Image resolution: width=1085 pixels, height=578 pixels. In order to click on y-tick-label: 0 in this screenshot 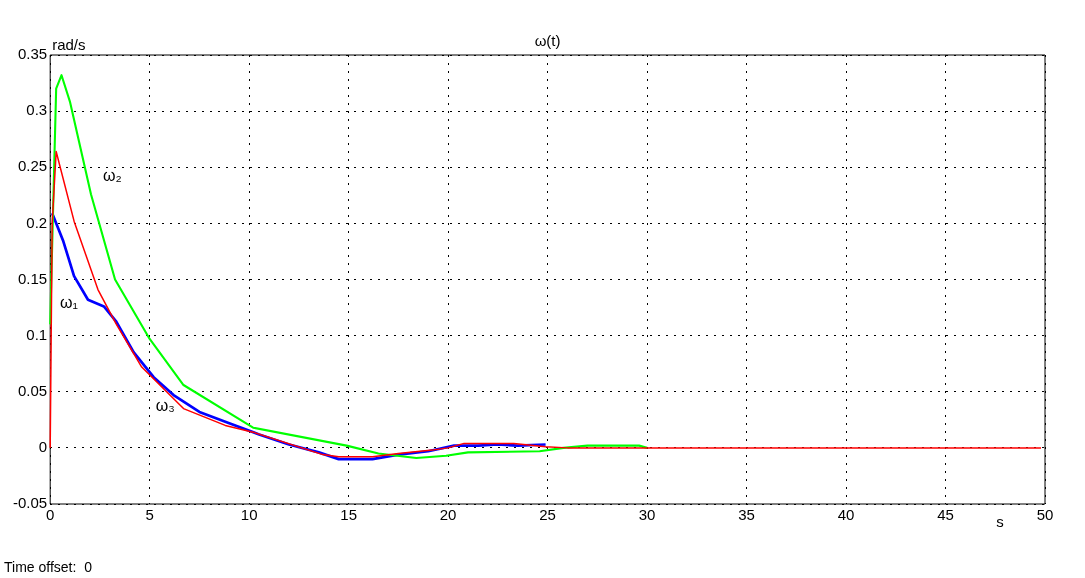, I will do `click(43, 447)`.